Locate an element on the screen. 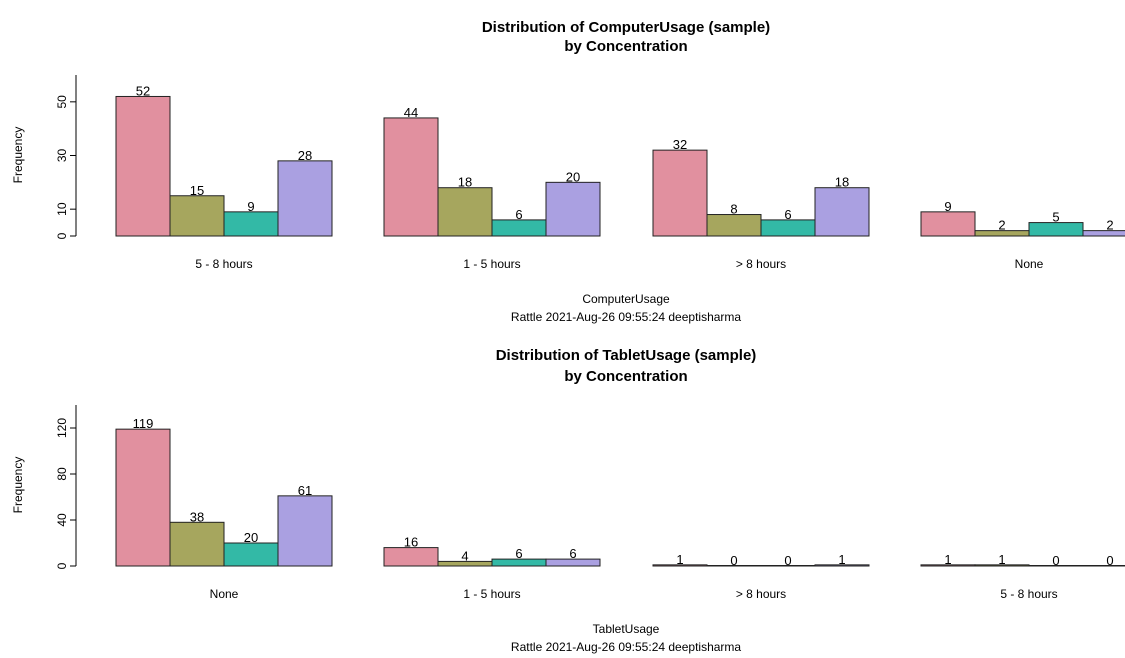 This screenshot has width=1125, height=658. data-label: 28 is located at coordinates (305, 155).